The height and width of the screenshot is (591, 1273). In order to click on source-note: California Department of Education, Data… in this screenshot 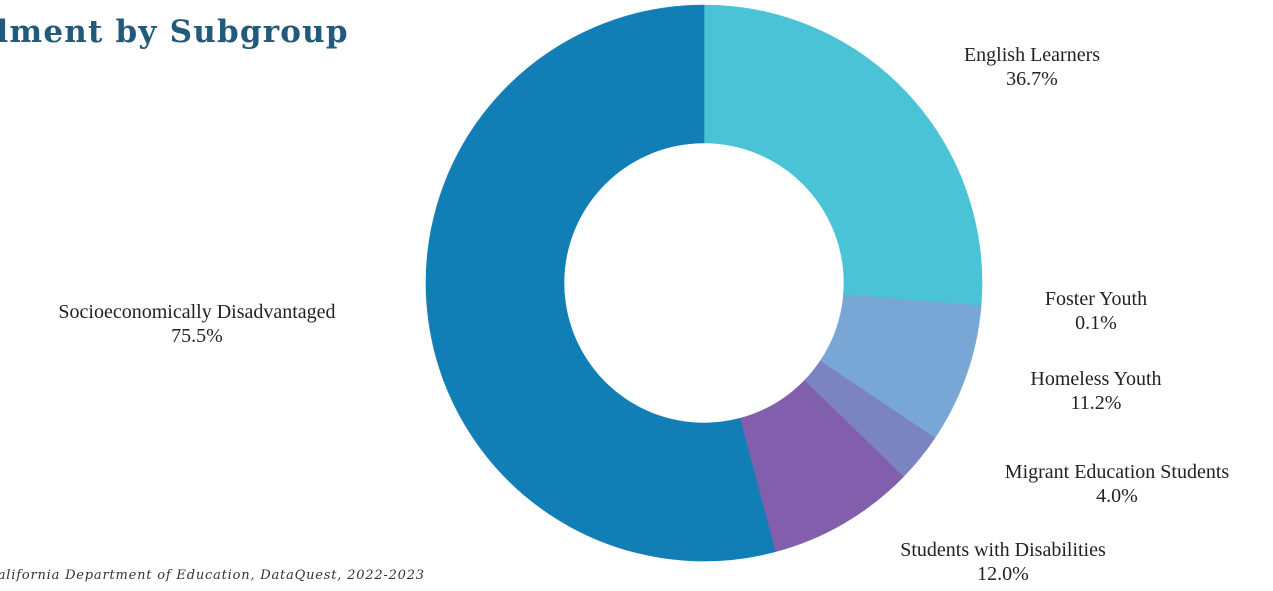, I will do `click(212, 575)`.